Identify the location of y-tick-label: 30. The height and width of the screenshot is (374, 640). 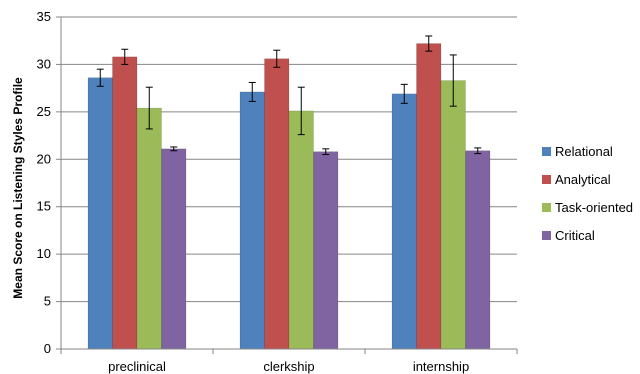
(44, 63).